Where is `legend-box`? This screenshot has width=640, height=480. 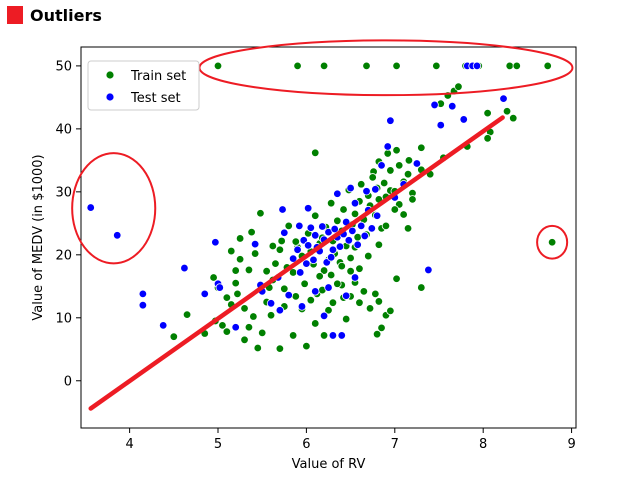
legend-box is located at coordinates (143, 85).